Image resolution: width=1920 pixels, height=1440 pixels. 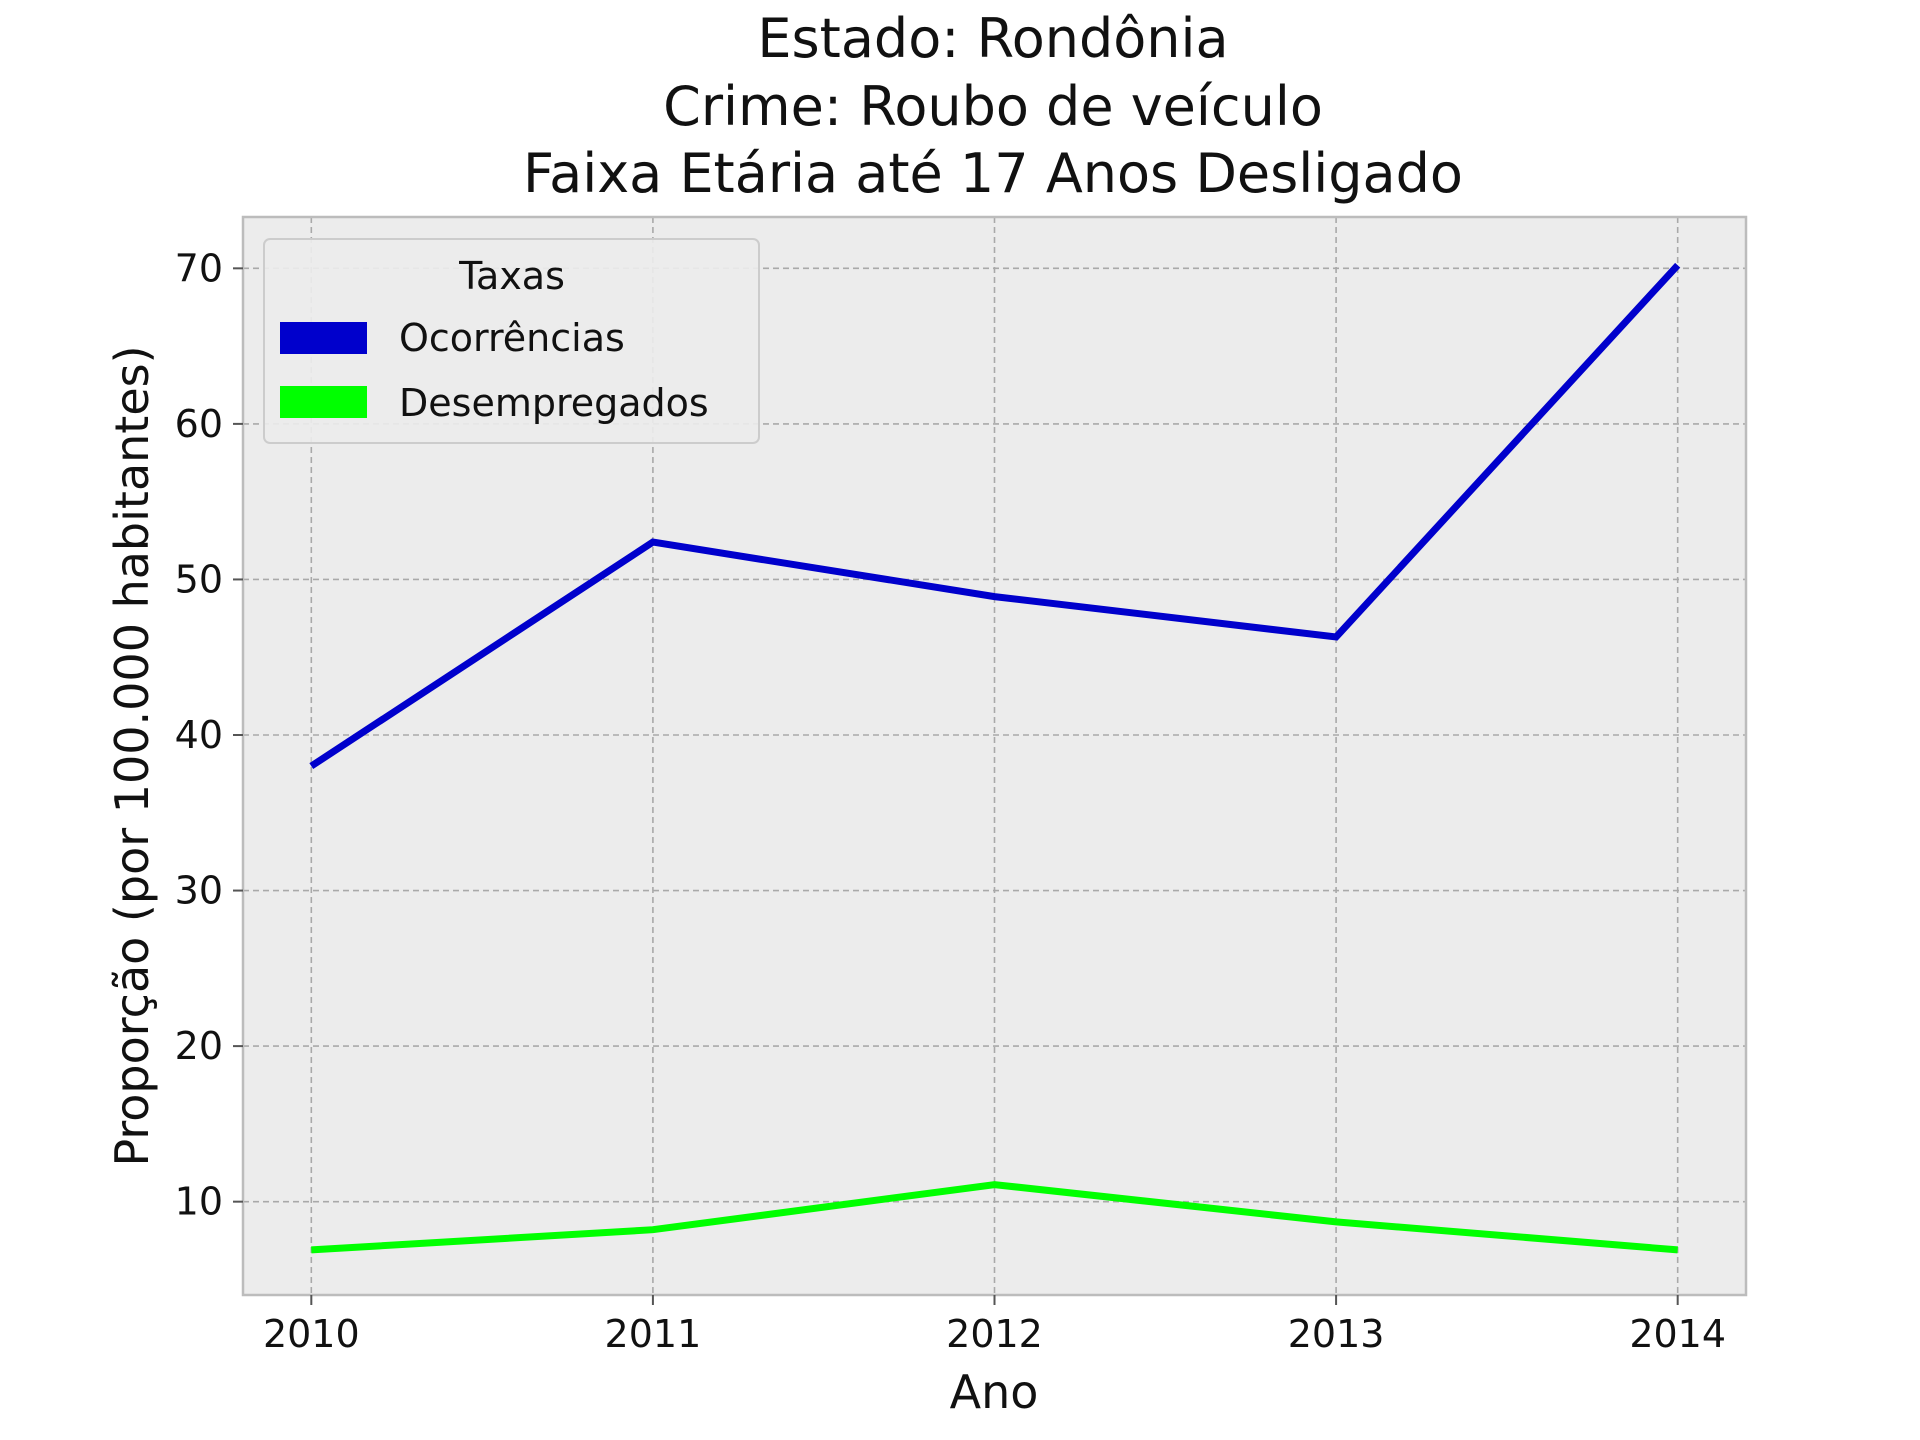 I want to click on y-tick-label-70: 70, so click(x=199, y=268).